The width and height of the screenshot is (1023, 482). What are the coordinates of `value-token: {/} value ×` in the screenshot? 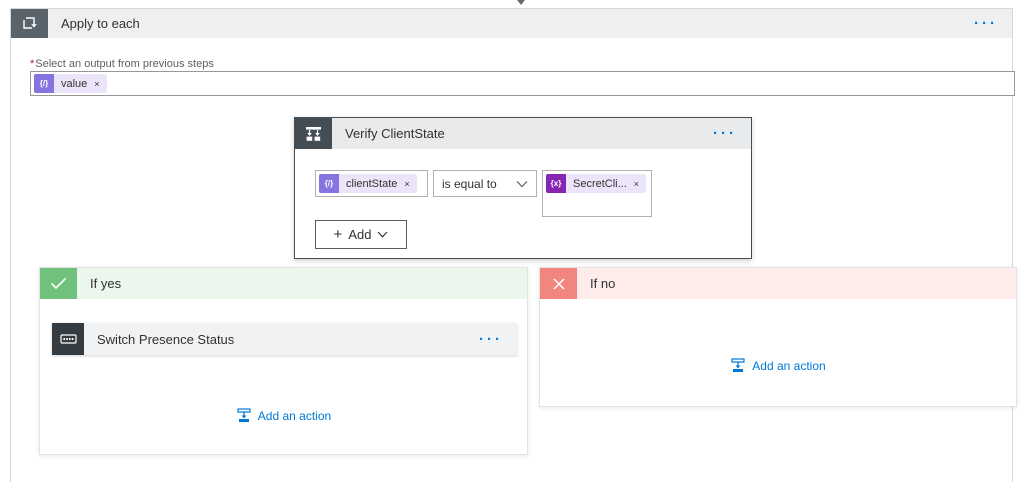 It's located at (70, 83).